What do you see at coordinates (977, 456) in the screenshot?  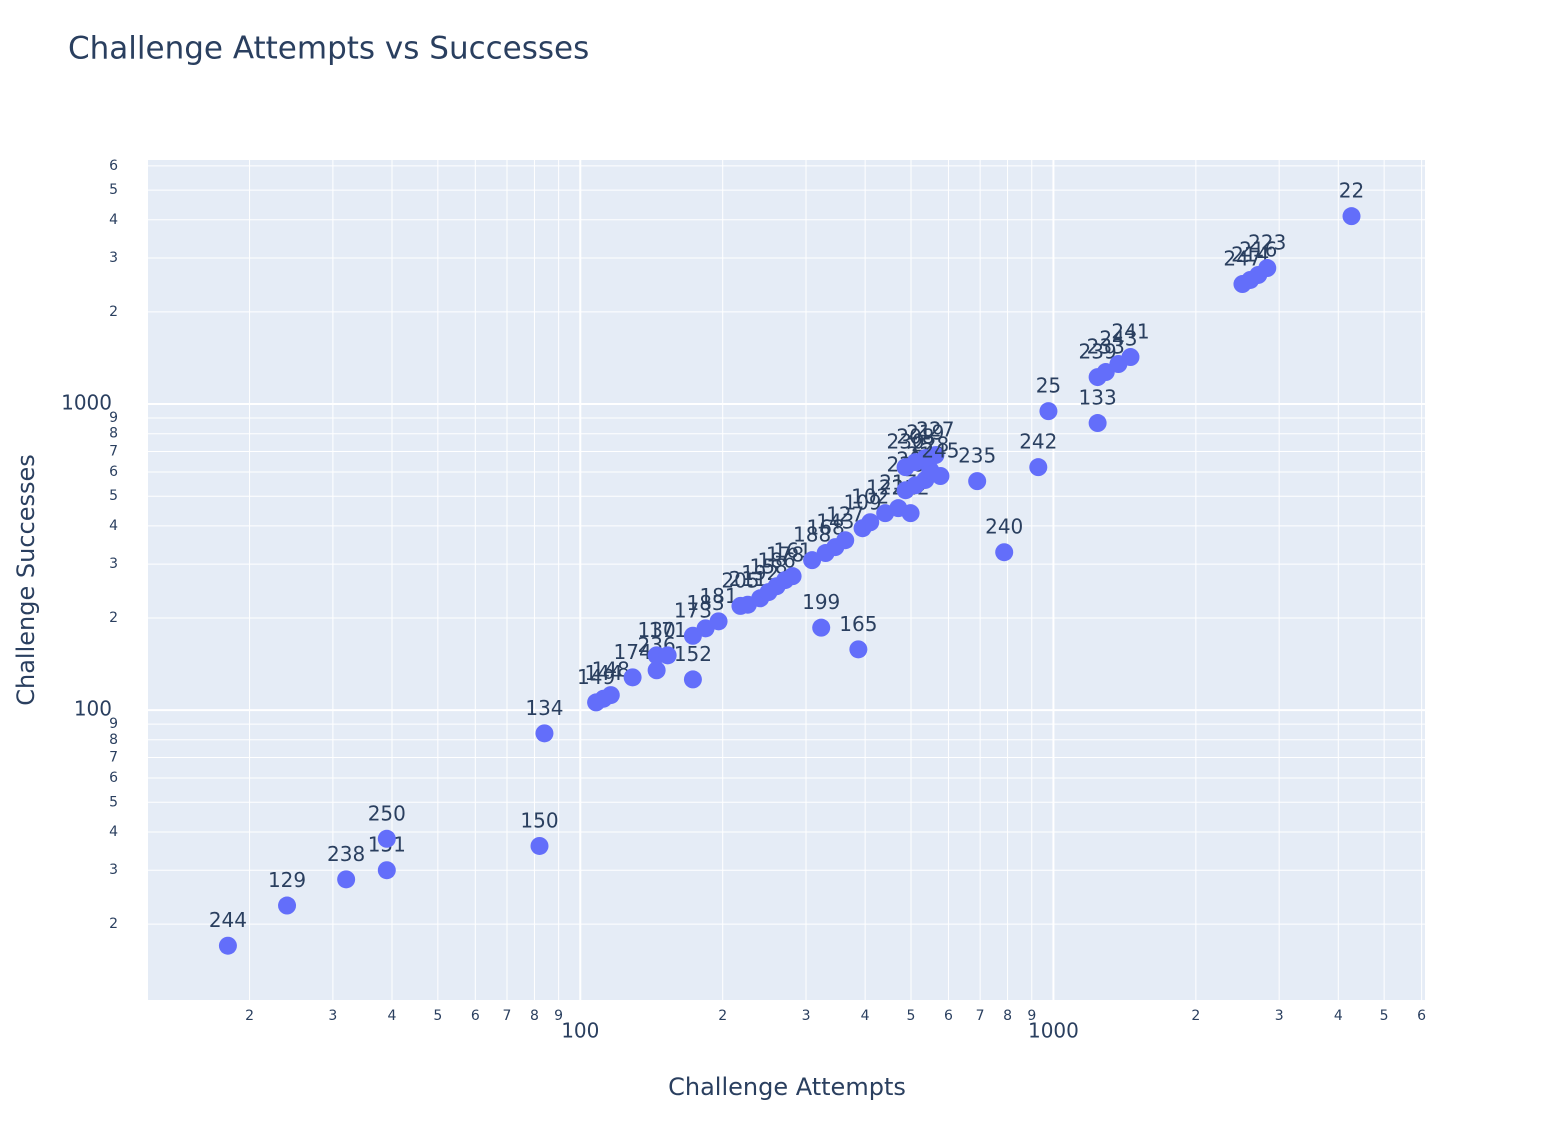 I see `point-label: 235` at bounding box center [977, 456].